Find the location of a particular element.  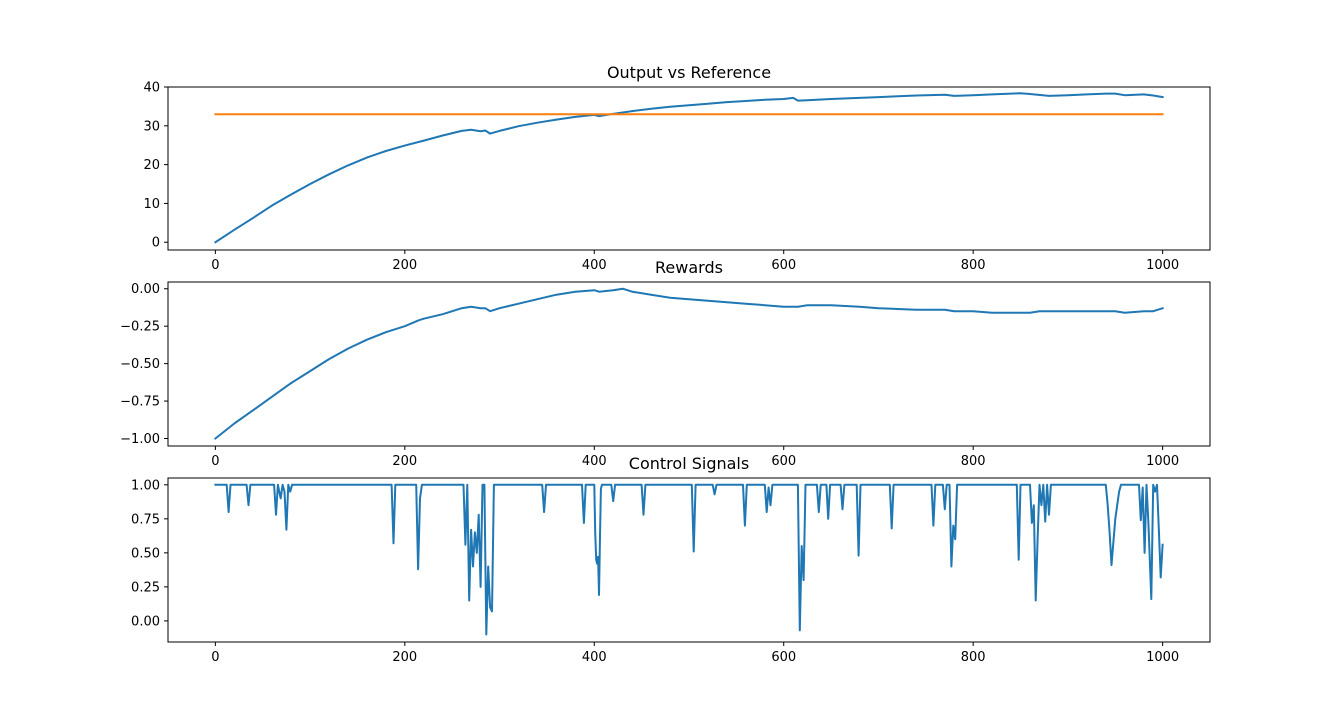

y-tick-label: 30 is located at coordinates (151, 126).